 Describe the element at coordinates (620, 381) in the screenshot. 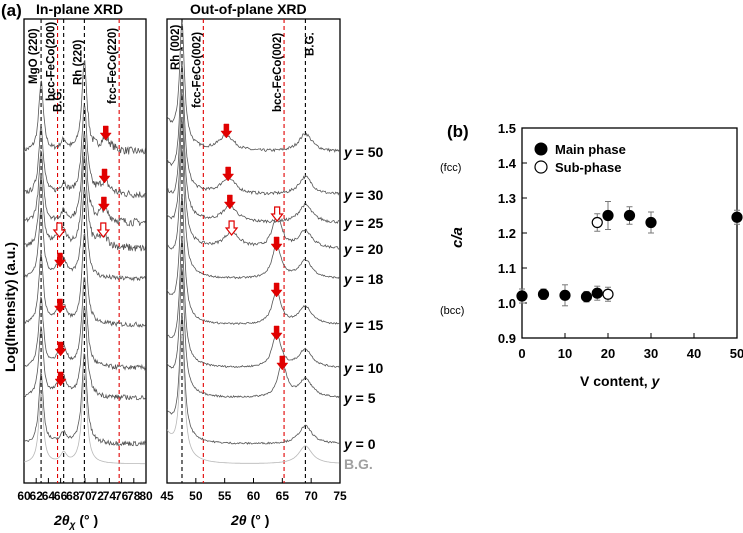

I see `panel-b-xlabel: V content, y` at that location.